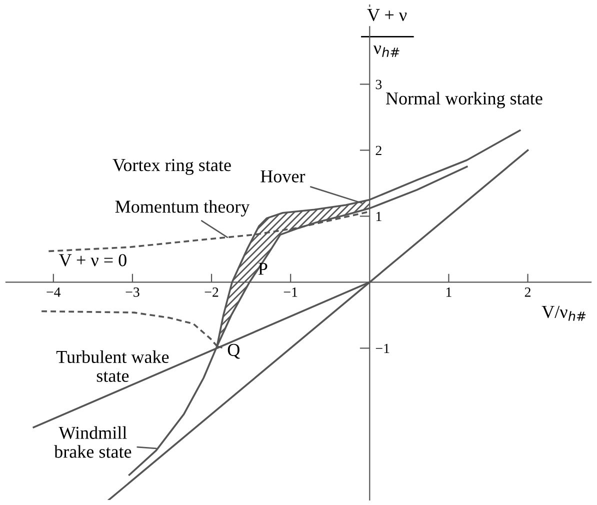 The width and height of the screenshot is (597, 505). Describe the element at coordinates (112, 366) in the screenshot. I see `annotation: Turbulent wake state` at that location.